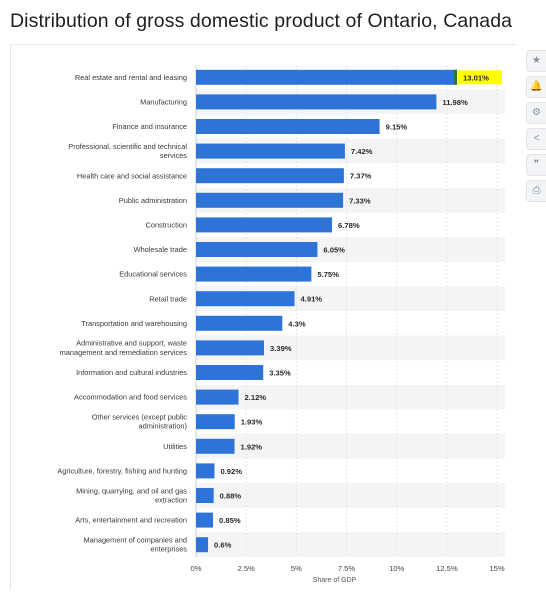 The height and width of the screenshot is (595, 546). What do you see at coordinates (131, 490) in the screenshot?
I see `category-label-line: Mining, quarrying, and oil and gas` at bounding box center [131, 490].